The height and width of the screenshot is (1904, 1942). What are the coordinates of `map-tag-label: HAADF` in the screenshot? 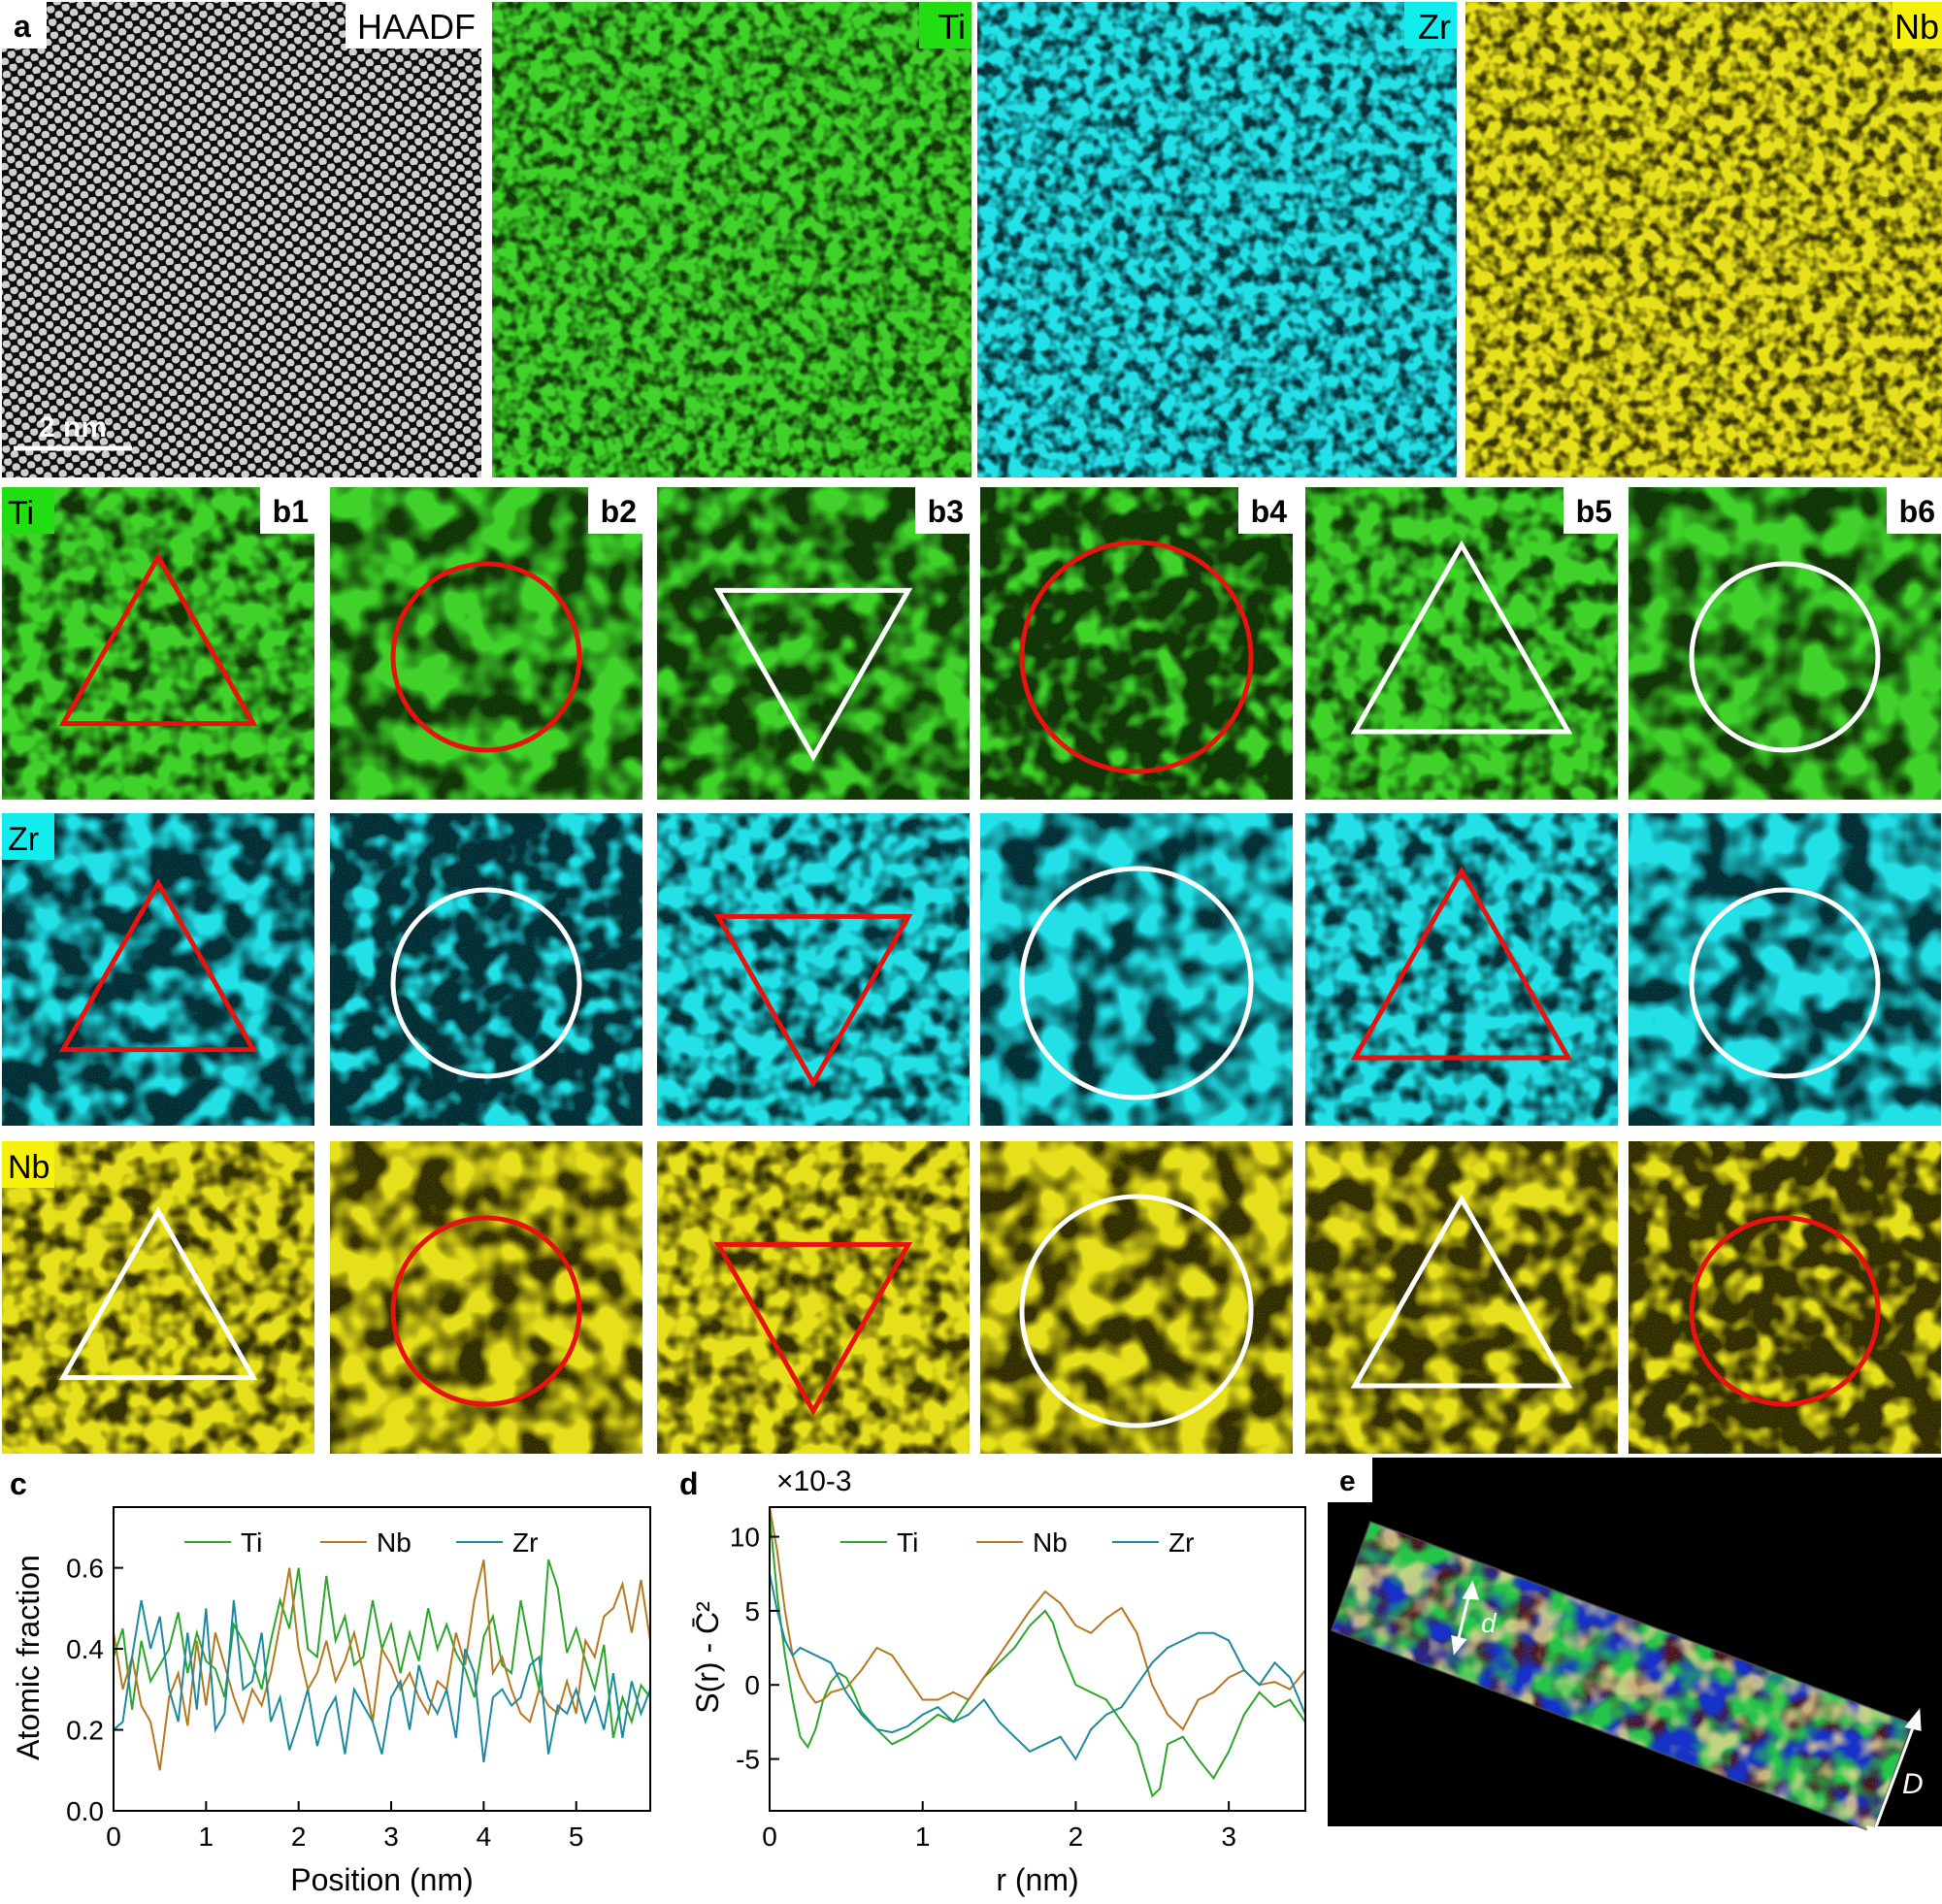 It's located at (417, 27).